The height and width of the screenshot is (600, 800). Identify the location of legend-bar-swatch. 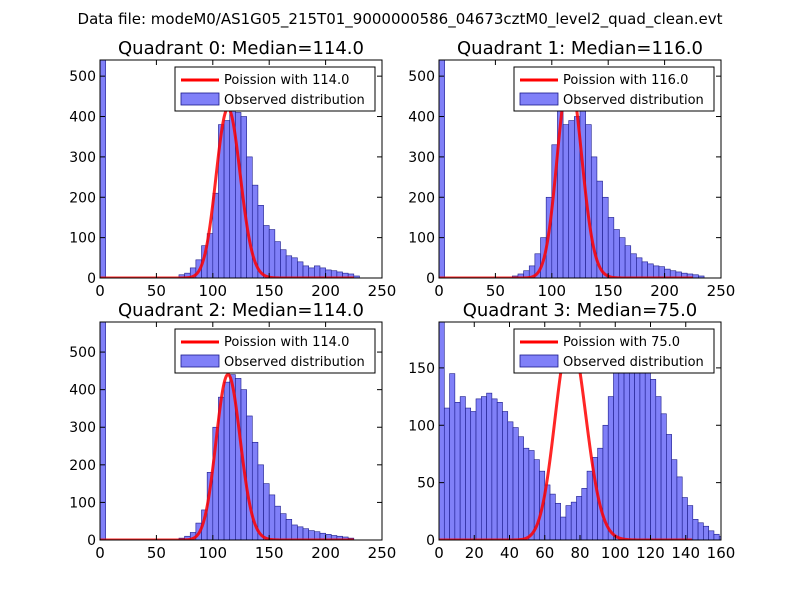
(200, 99).